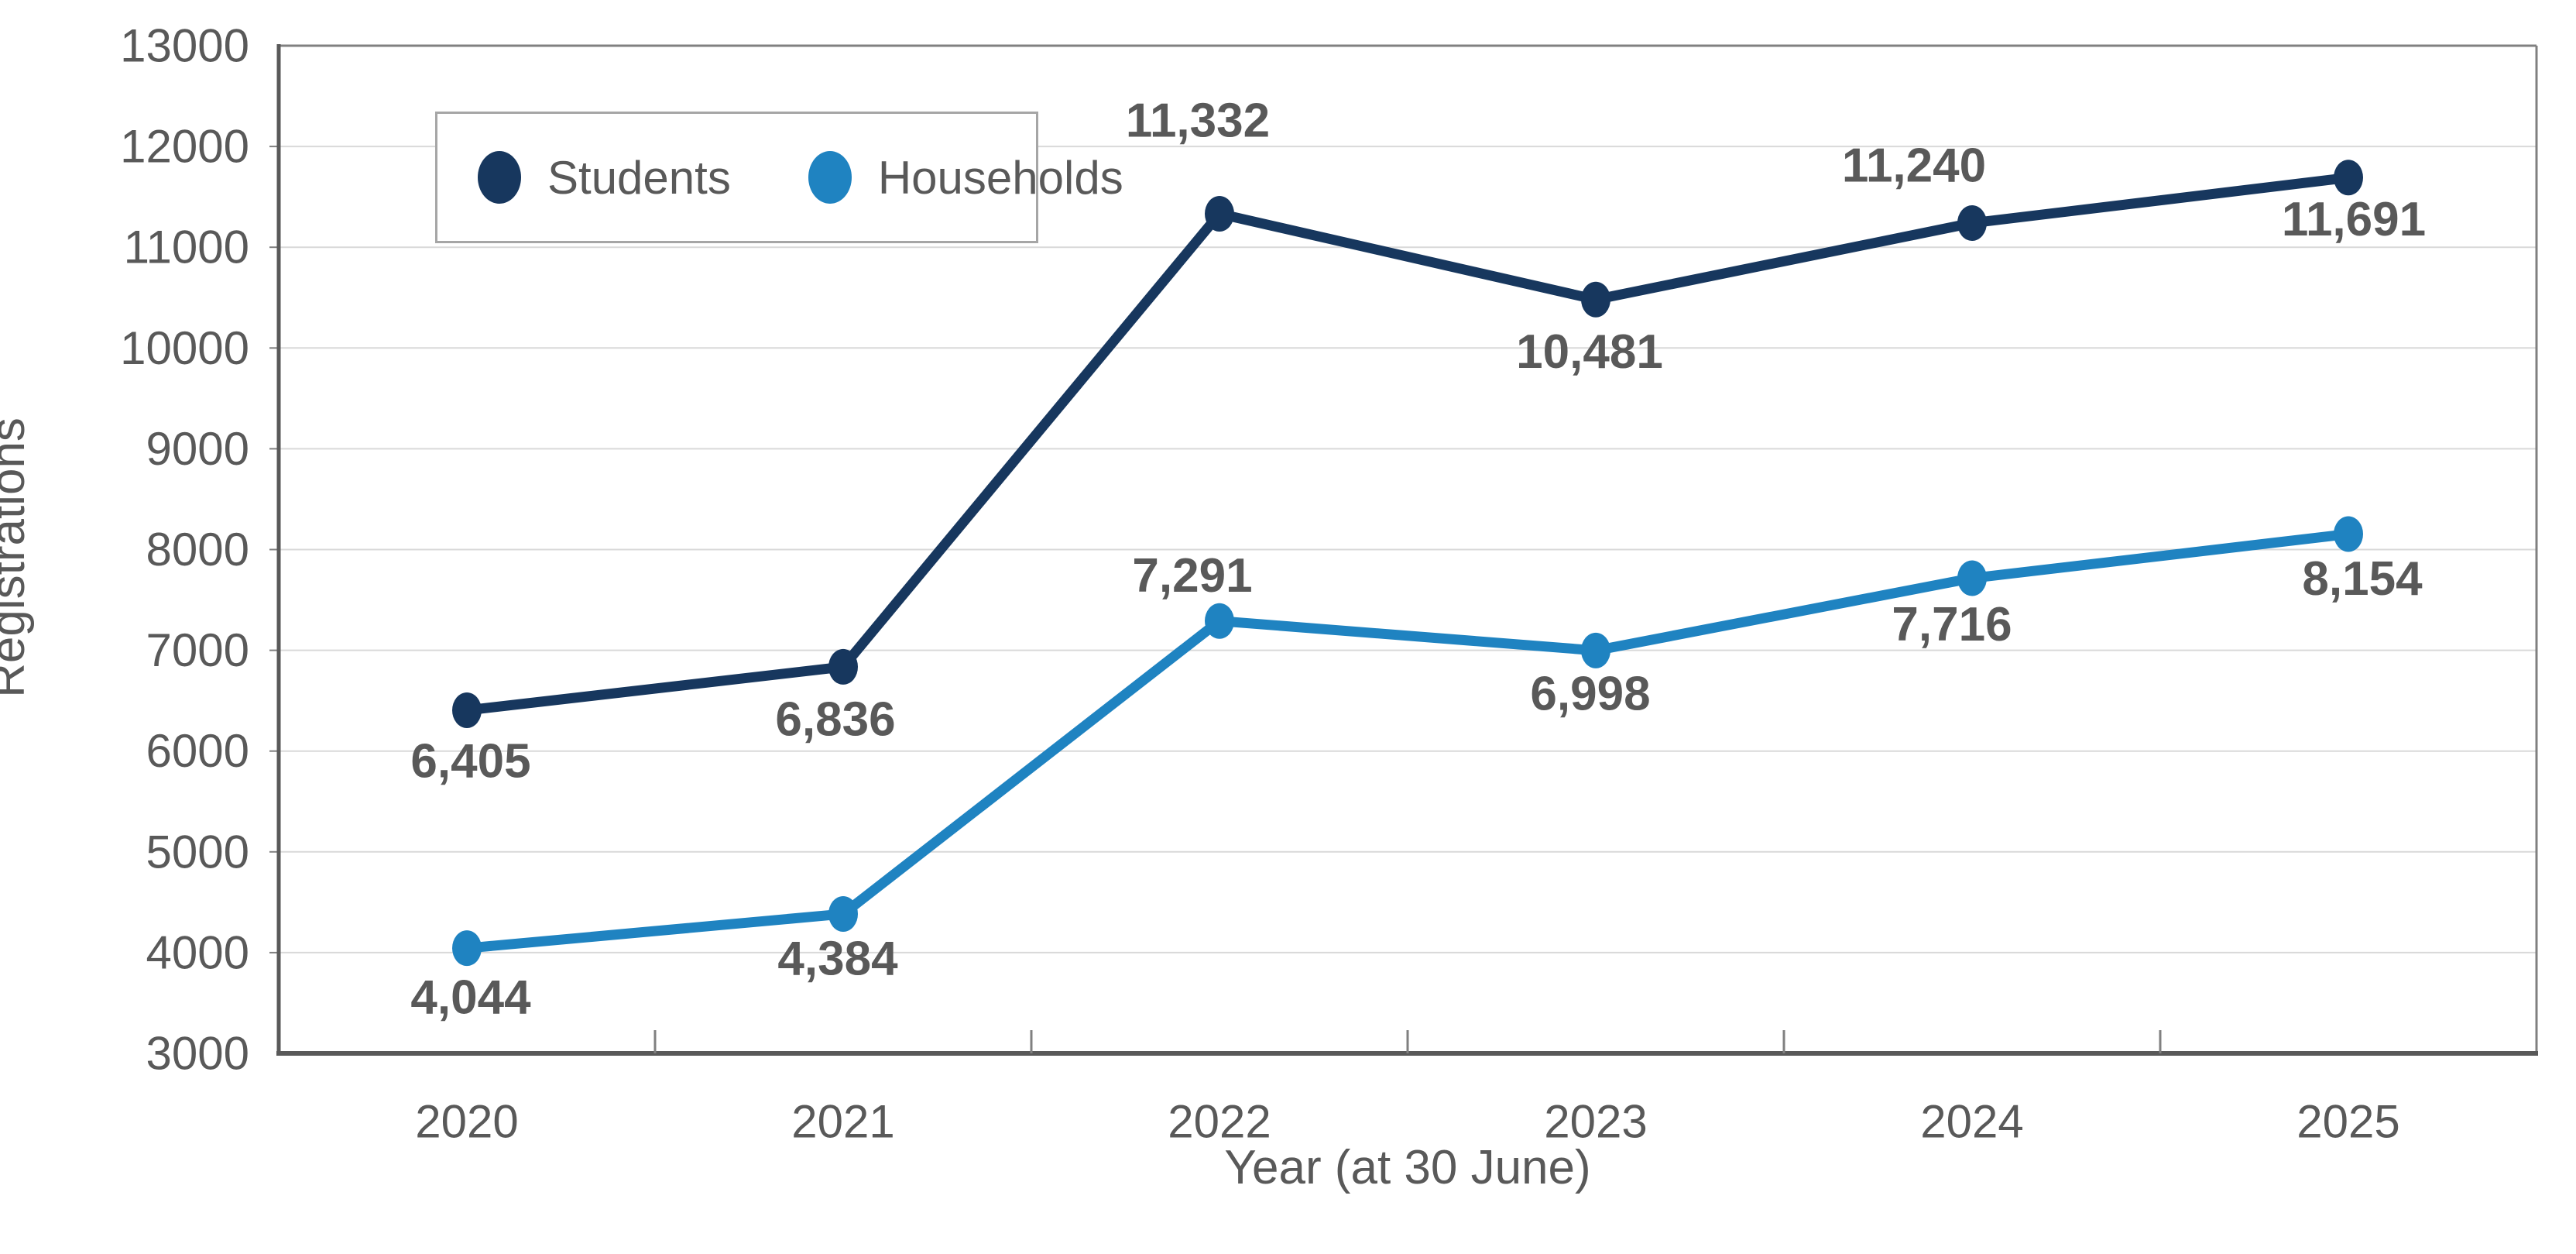 The height and width of the screenshot is (1254, 2576). I want to click on data-label: 6,998, so click(1590, 693).